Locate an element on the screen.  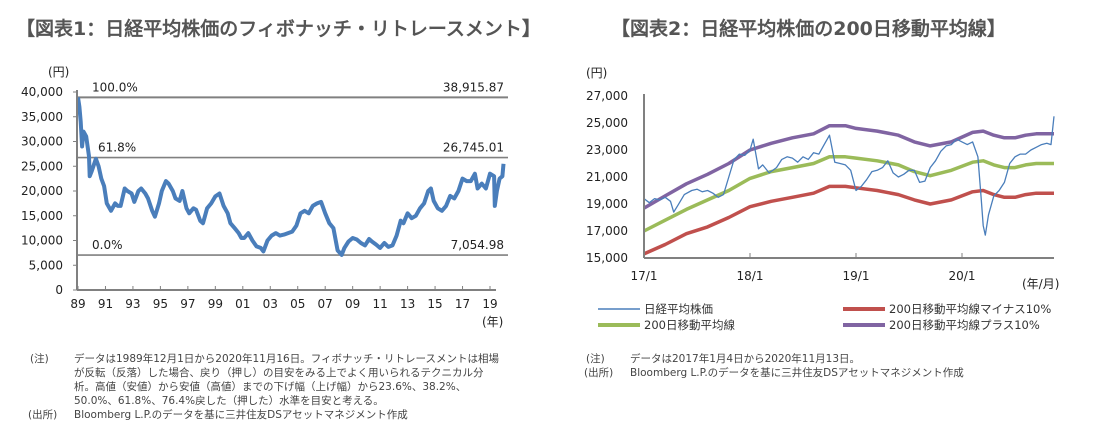
y-tick-label: 19,000 is located at coordinates (607, 204).